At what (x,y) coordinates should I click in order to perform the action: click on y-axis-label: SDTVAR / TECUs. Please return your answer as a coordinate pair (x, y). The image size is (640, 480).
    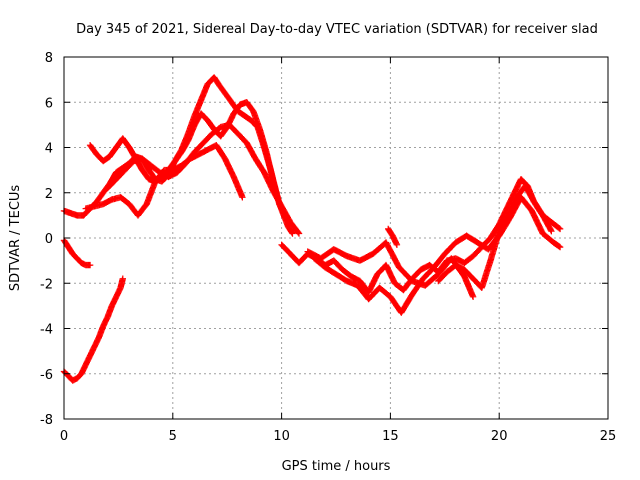
    Looking at the image, I should click on (15, 238).